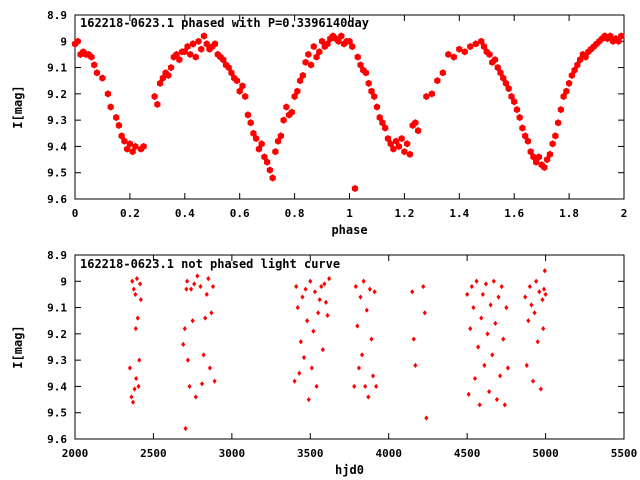  I want to click on x-axis-label: phase, so click(349, 230).